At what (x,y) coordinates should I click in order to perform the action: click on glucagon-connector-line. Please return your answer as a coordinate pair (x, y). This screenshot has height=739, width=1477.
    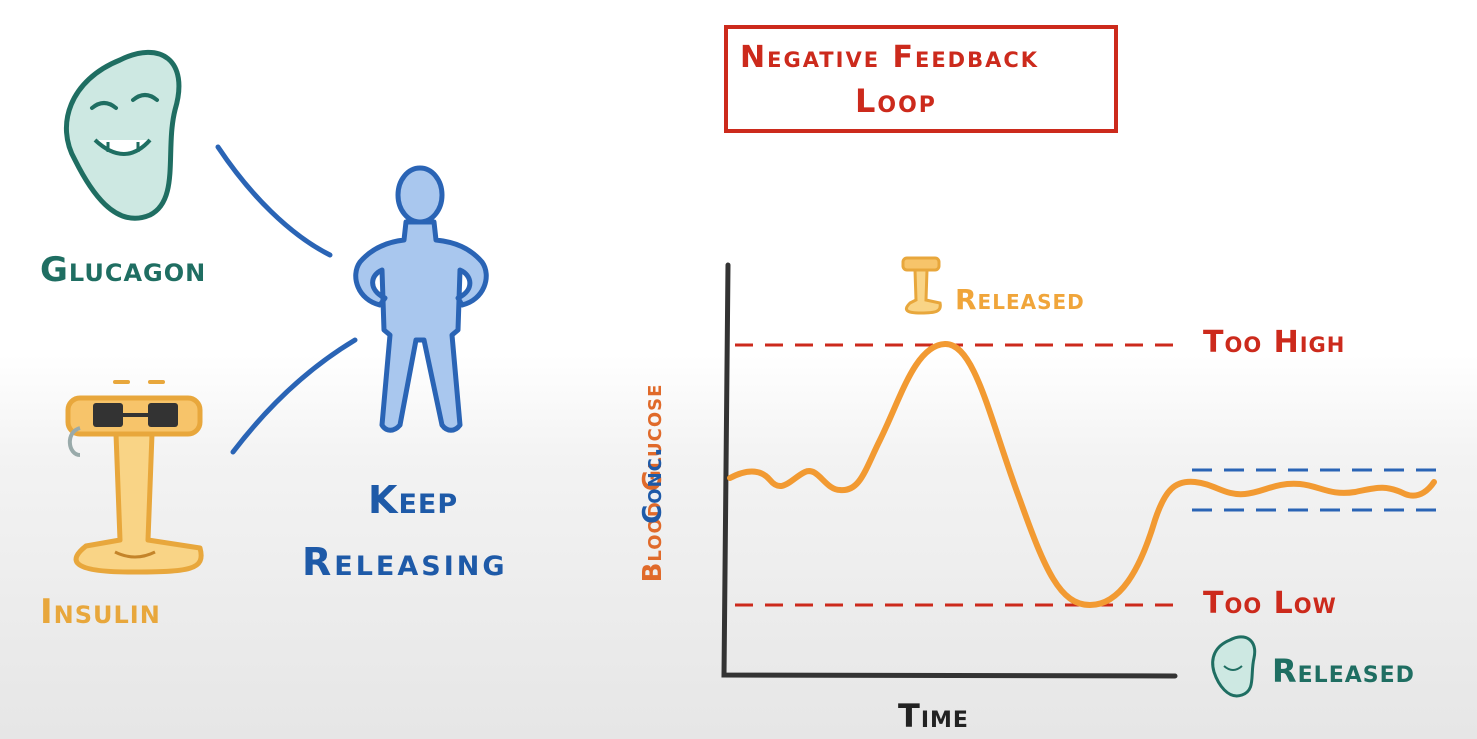
    Looking at the image, I should click on (274, 201).